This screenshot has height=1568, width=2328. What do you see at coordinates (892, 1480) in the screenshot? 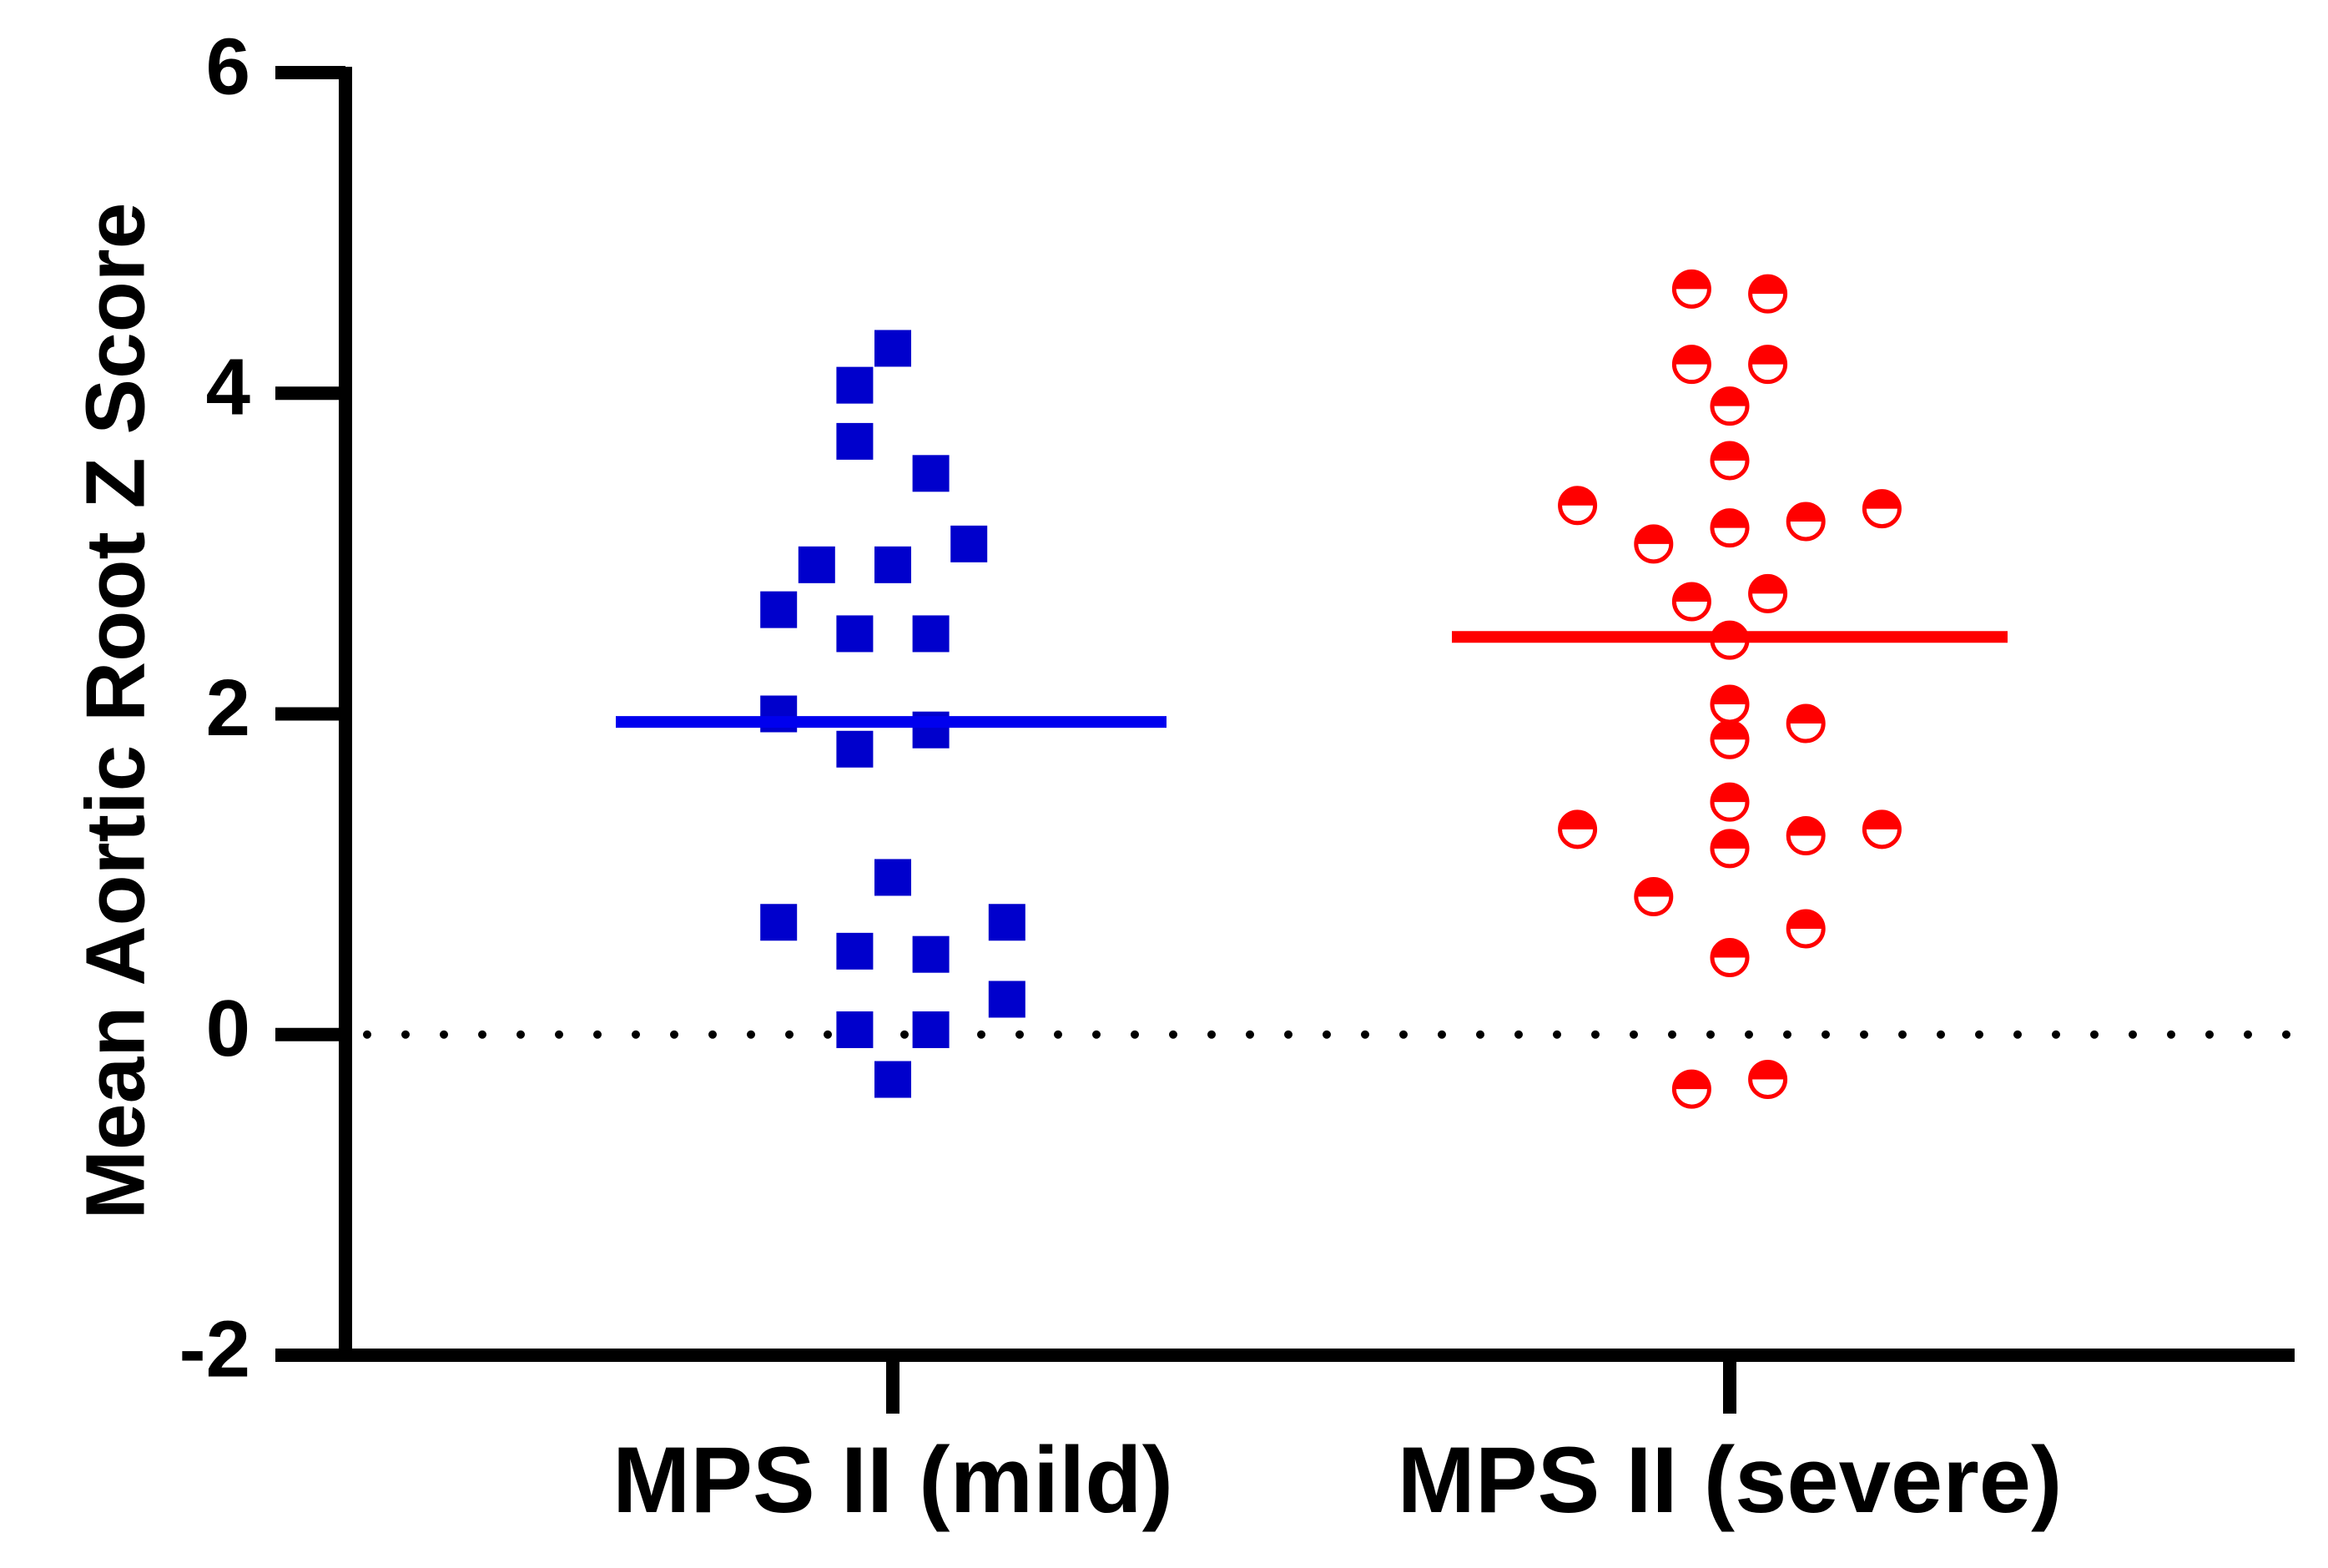
I see `x-category-label: MPS II (mild)` at bounding box center [892, 1480].